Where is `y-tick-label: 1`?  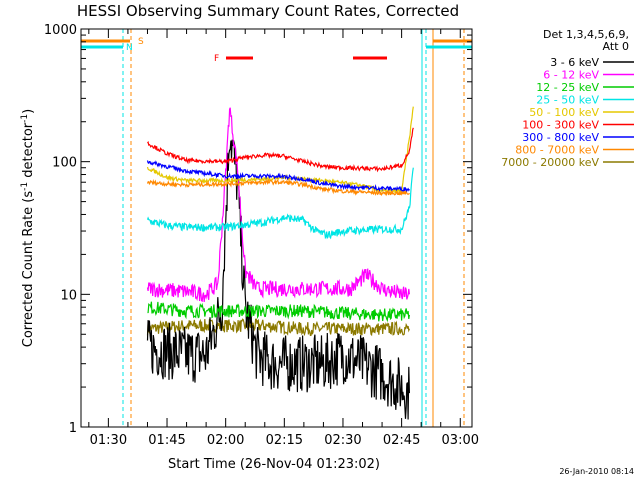
y-tick-label: 1 is located at coordinates (73, 428).